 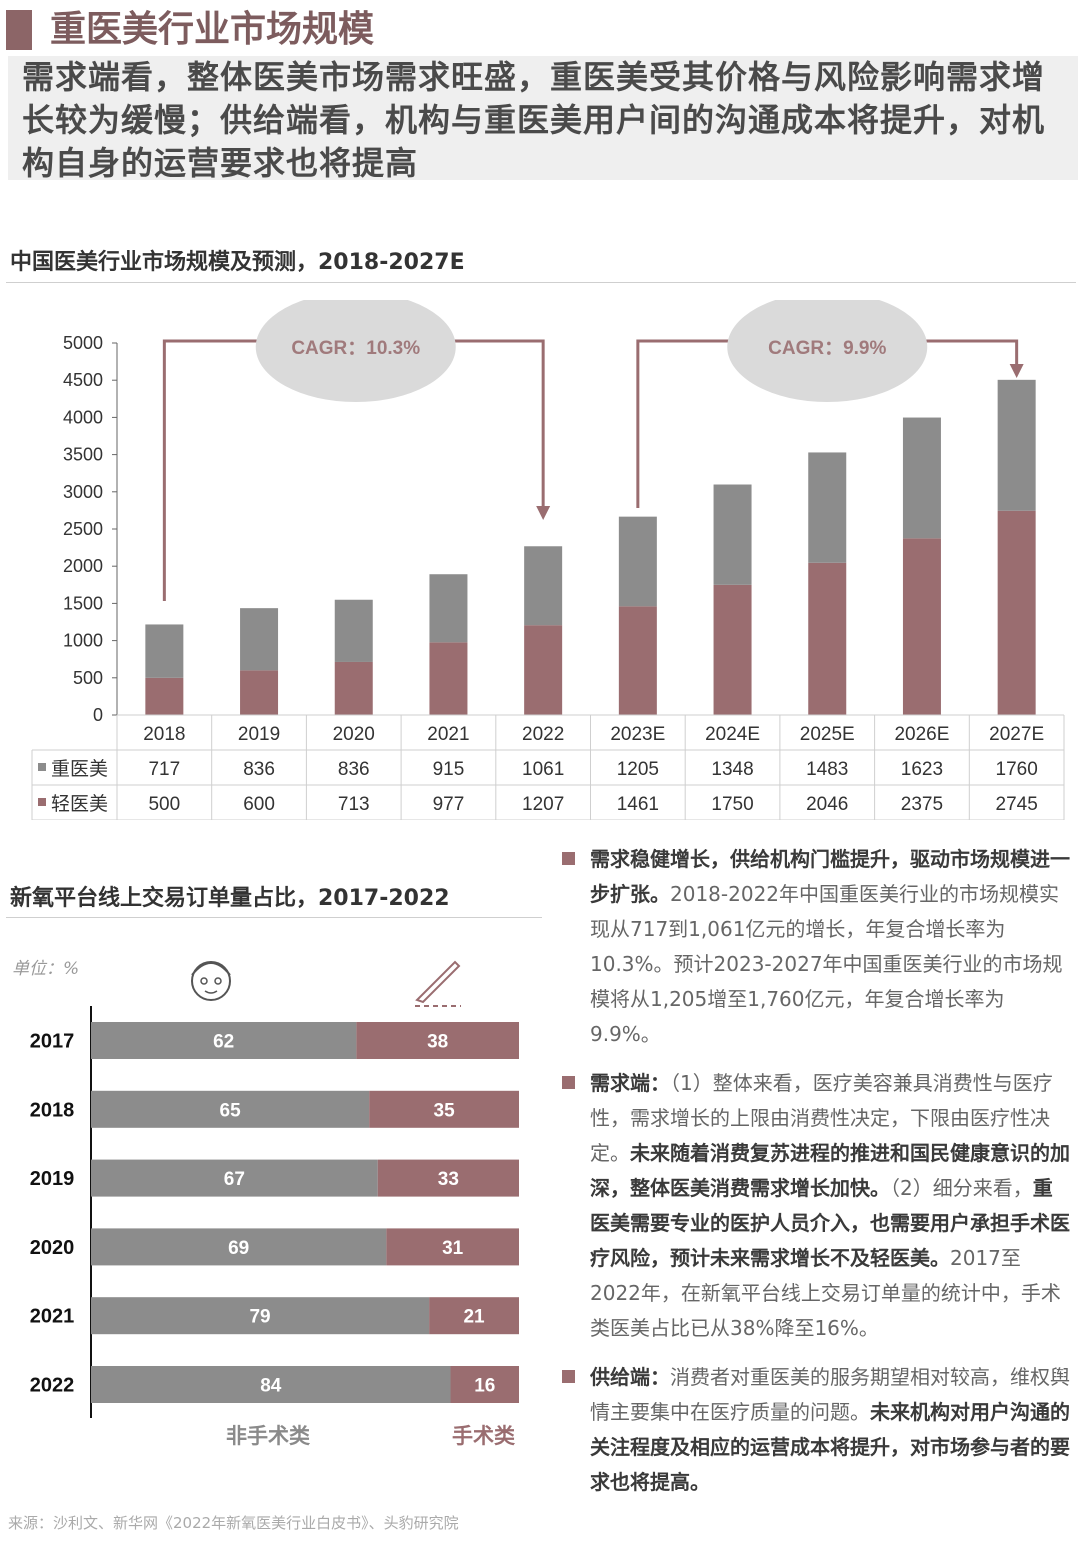 What do you see at coordinates (830, 1447) in the screenshot?
I see `bullet-emphasis: 未来机构对用户沟通的关注程度及相应的运营成本将提升，对市场参与者的要求也将提高。` at bounding box center [830, 1447].